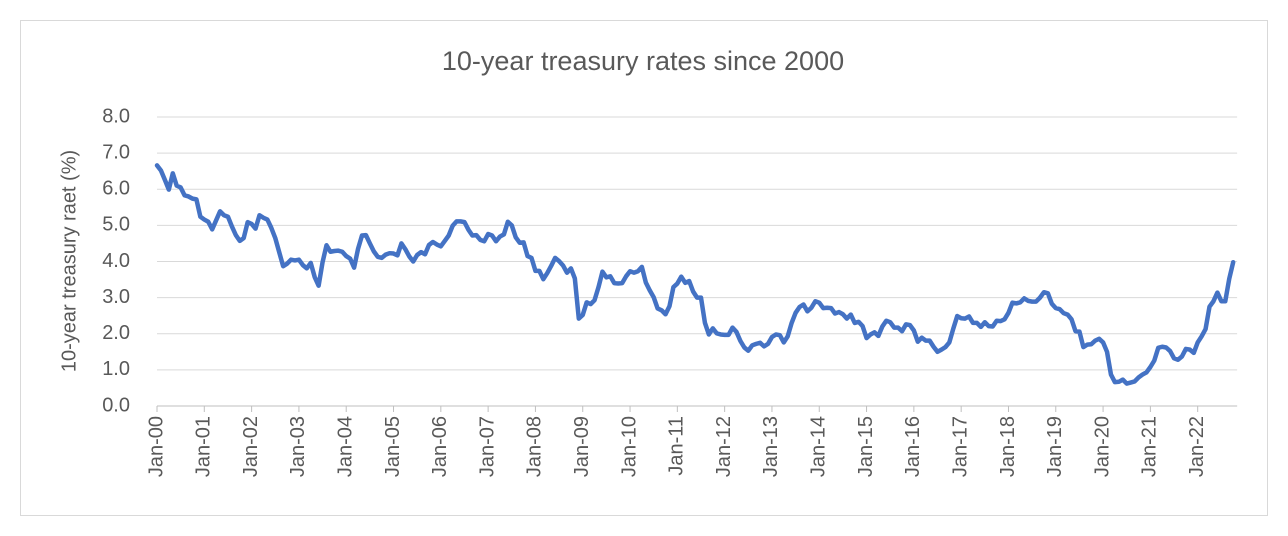 This screenshot has width=1288, height=536. Describe the element at coordinates (116, 189) in the screenshot. I see `y-tick-label: 6.0` at that location.